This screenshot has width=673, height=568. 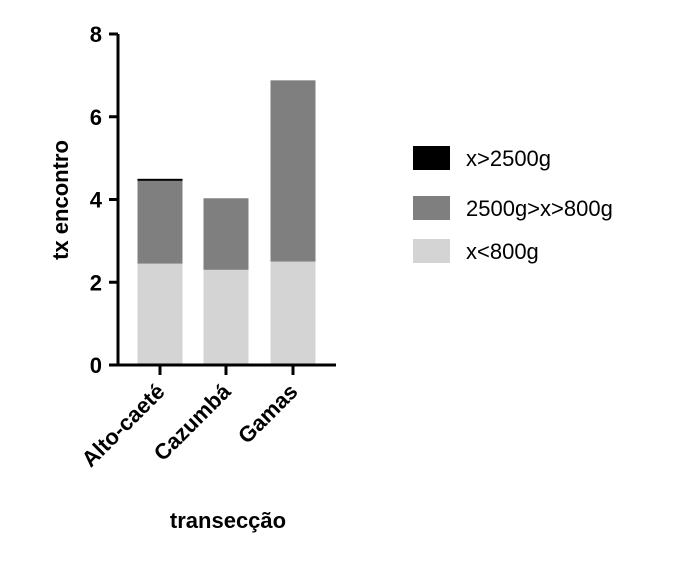 I want to click on legend-label: x<800g, so click(x=502, y=251).